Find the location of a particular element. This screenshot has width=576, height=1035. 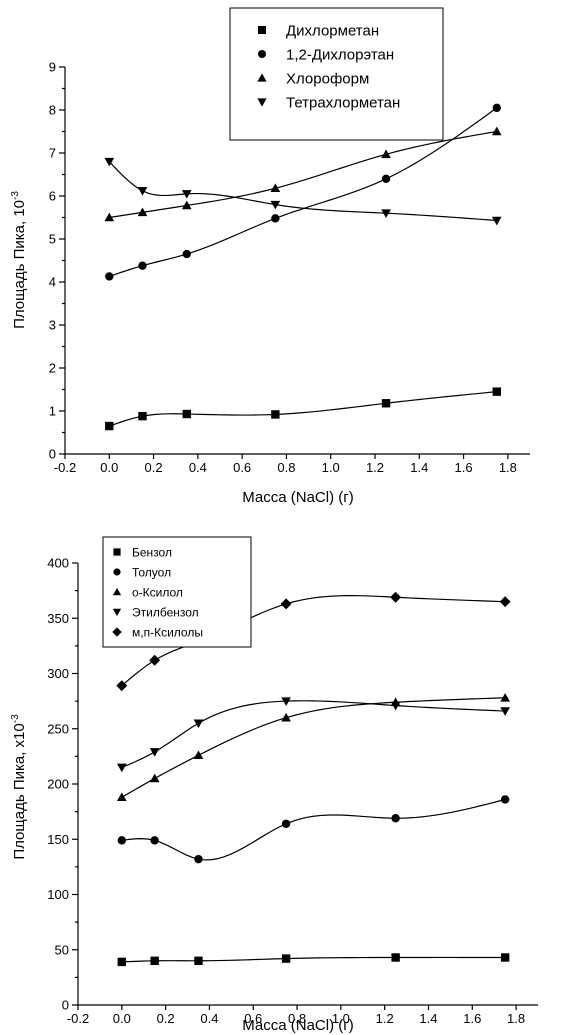

x-tick-label: -0.2 is located at coordinates (65, 467).